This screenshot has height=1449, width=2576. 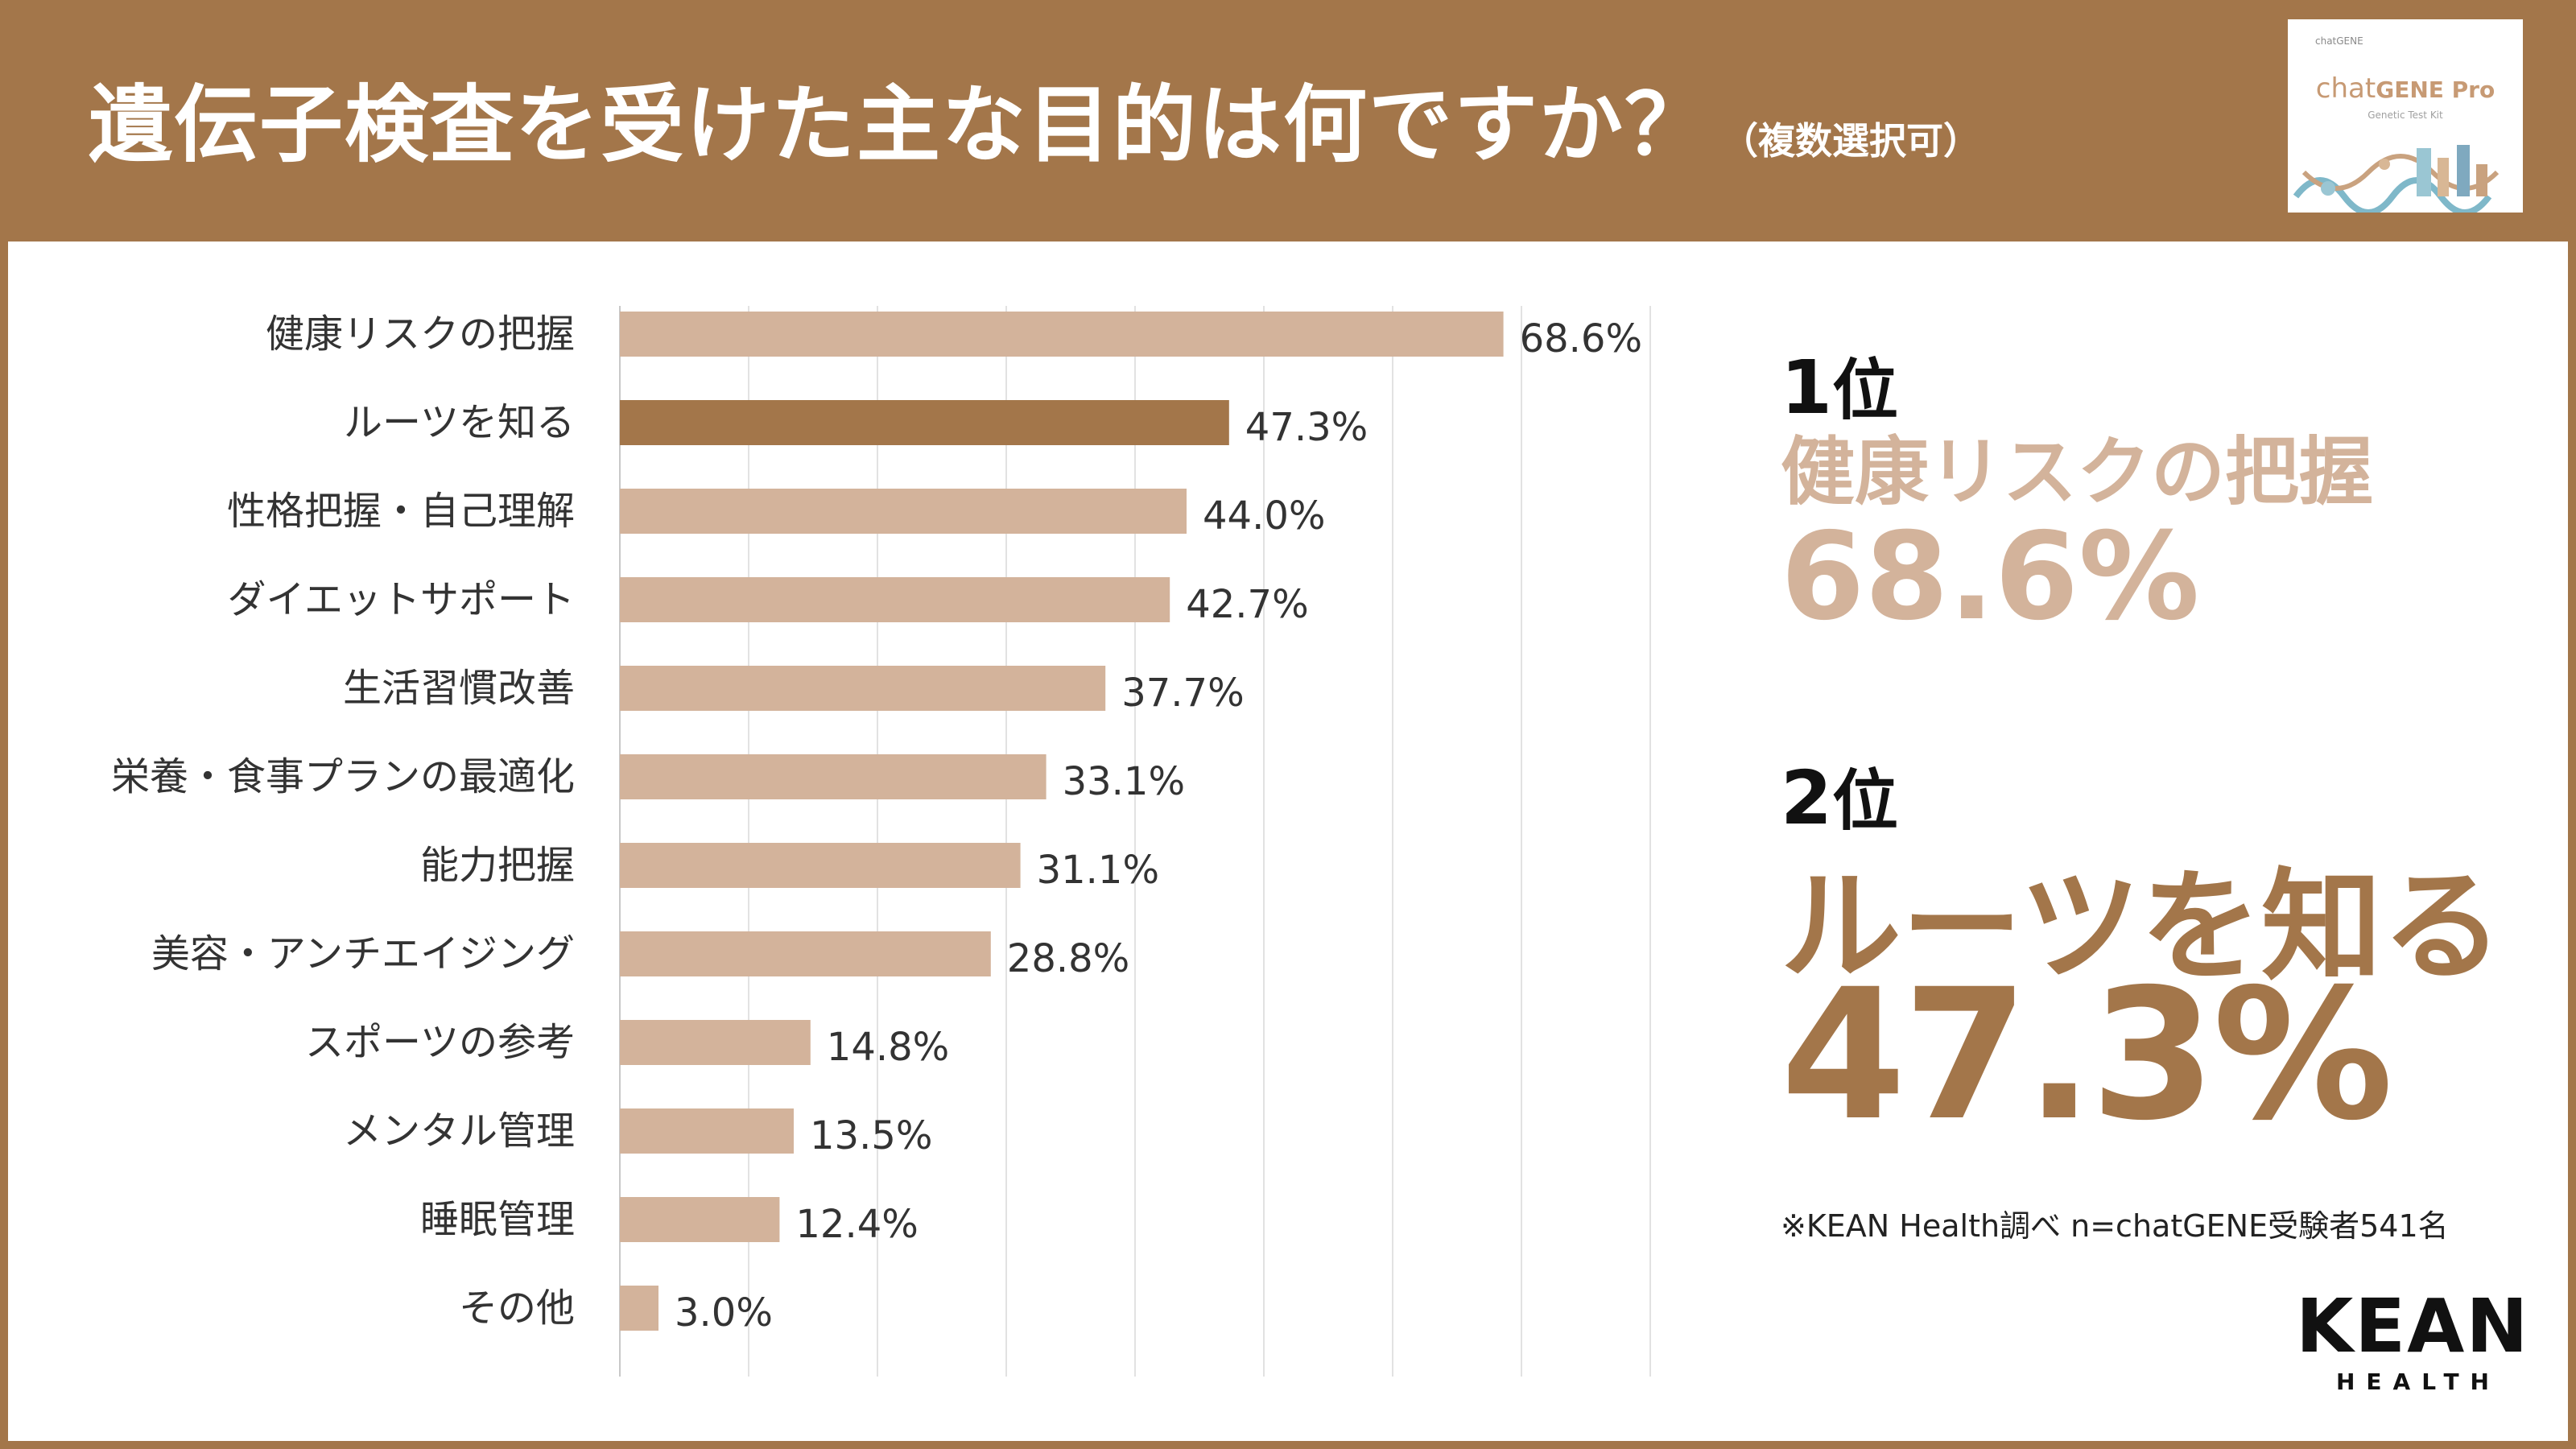 I want to click on value-label: 68.6%, so click(x=1581, y=338).